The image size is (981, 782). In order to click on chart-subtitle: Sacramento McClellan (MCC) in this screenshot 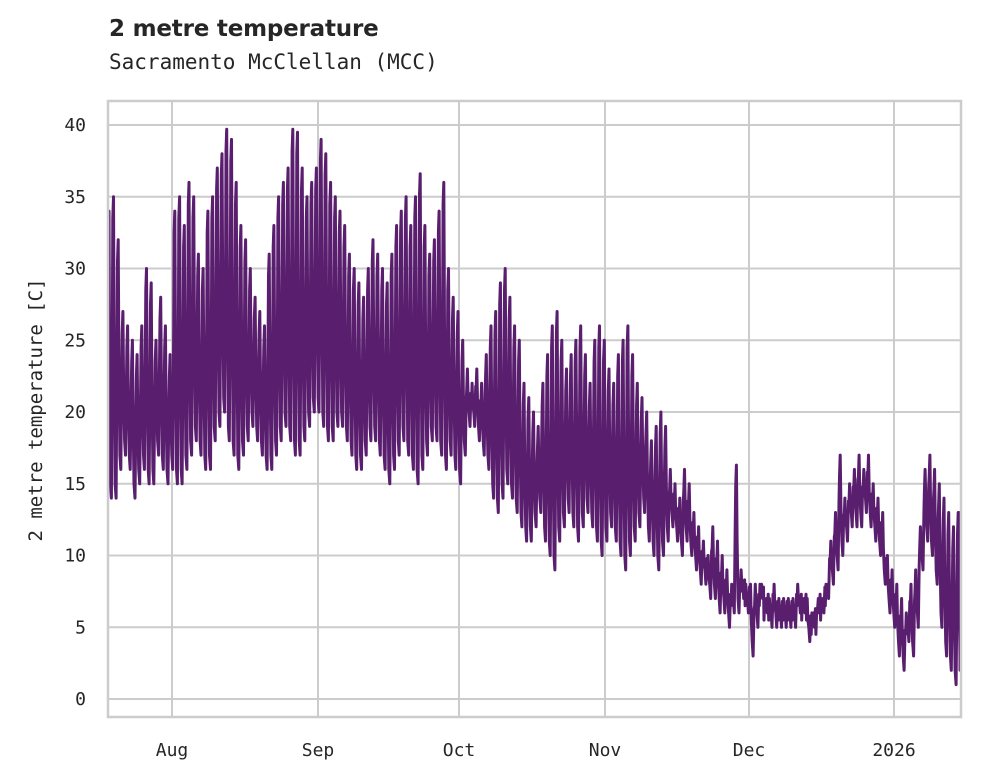, I will do `click(273, 62)`.